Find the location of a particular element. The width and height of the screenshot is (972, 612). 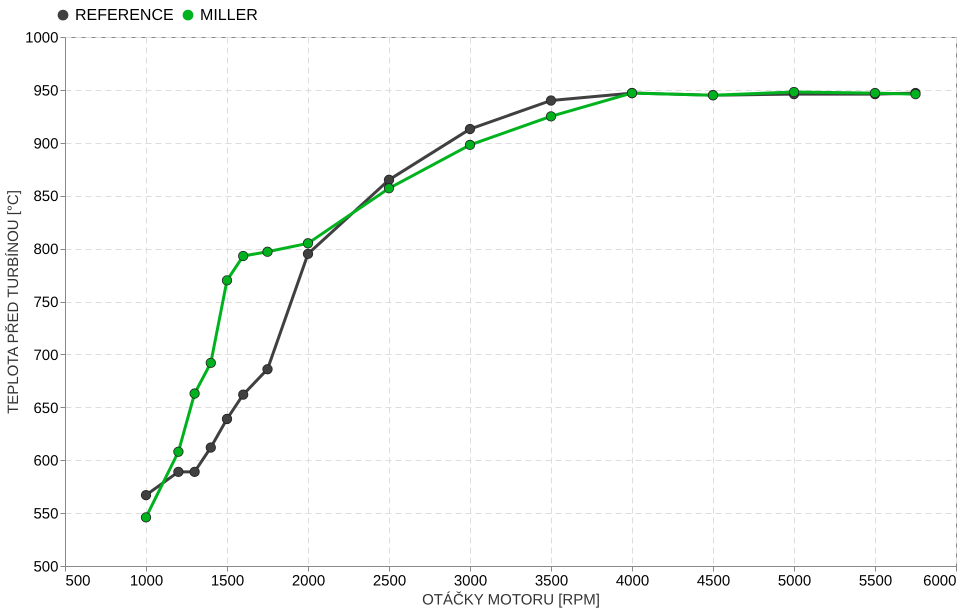

x-tick-label: 5000 is located at coordinates (795, 581).